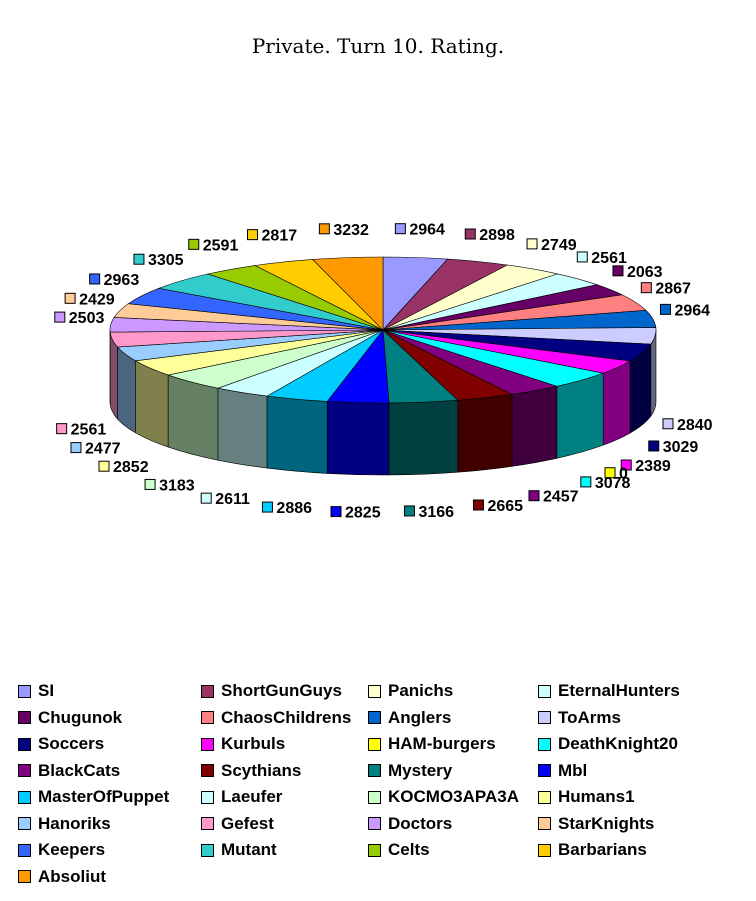  I want to click on legend-item: Gefest, so click(237, 824).